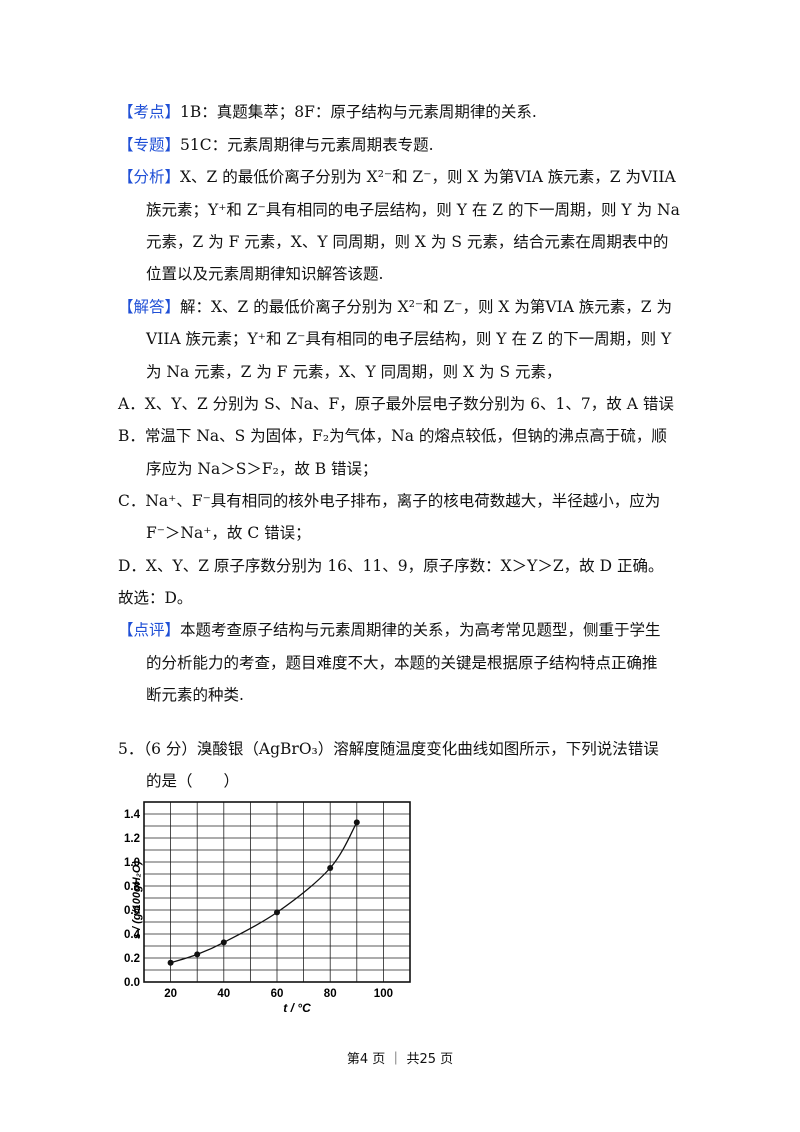 This screenshot has height=1132, width=800. Describe the element at coordinates (132, 815) in the screenshot. I see `y-tick-label: 1.4` at that location.